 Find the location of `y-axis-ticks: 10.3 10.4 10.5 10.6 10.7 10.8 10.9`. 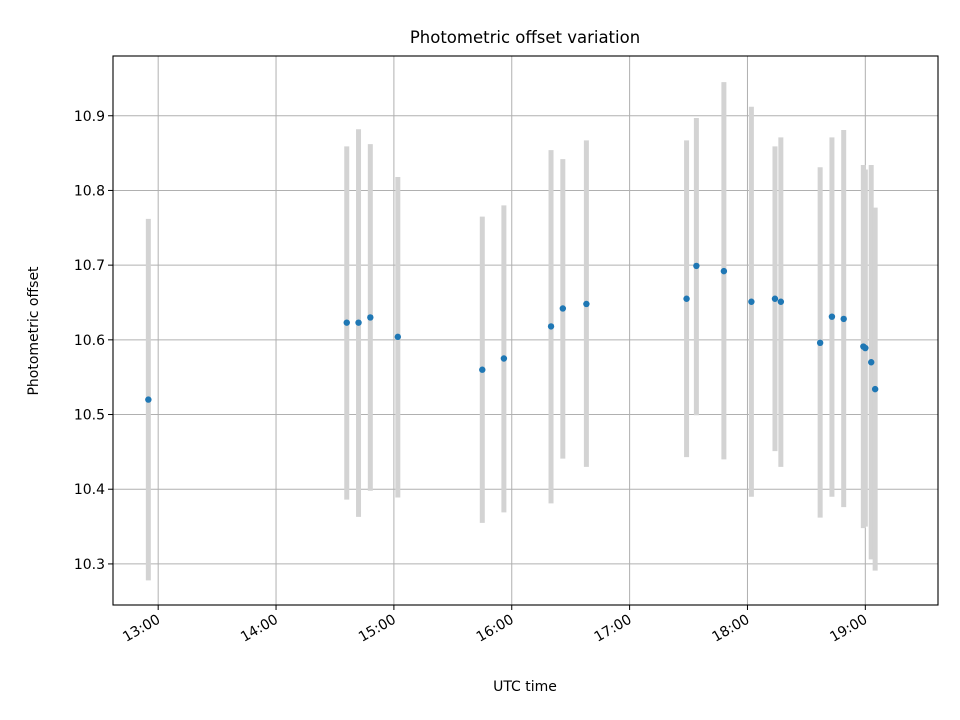

y-axis-ticks: 10.3 10.4 10.5 10.6 10.7 10.8 10.9 is located at coordinates (93, 341).